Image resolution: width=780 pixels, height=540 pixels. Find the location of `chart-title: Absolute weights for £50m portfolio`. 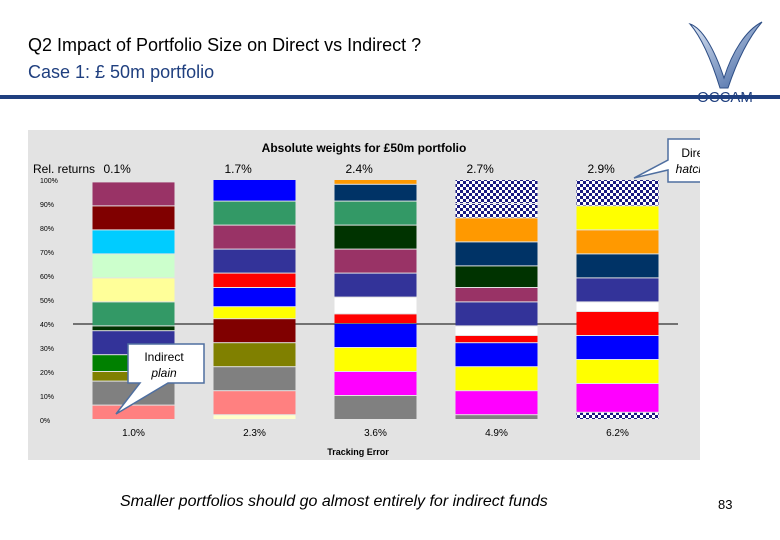

chart-title: Absolute weights for £50m portfolio is located at coordinates (364, 148).